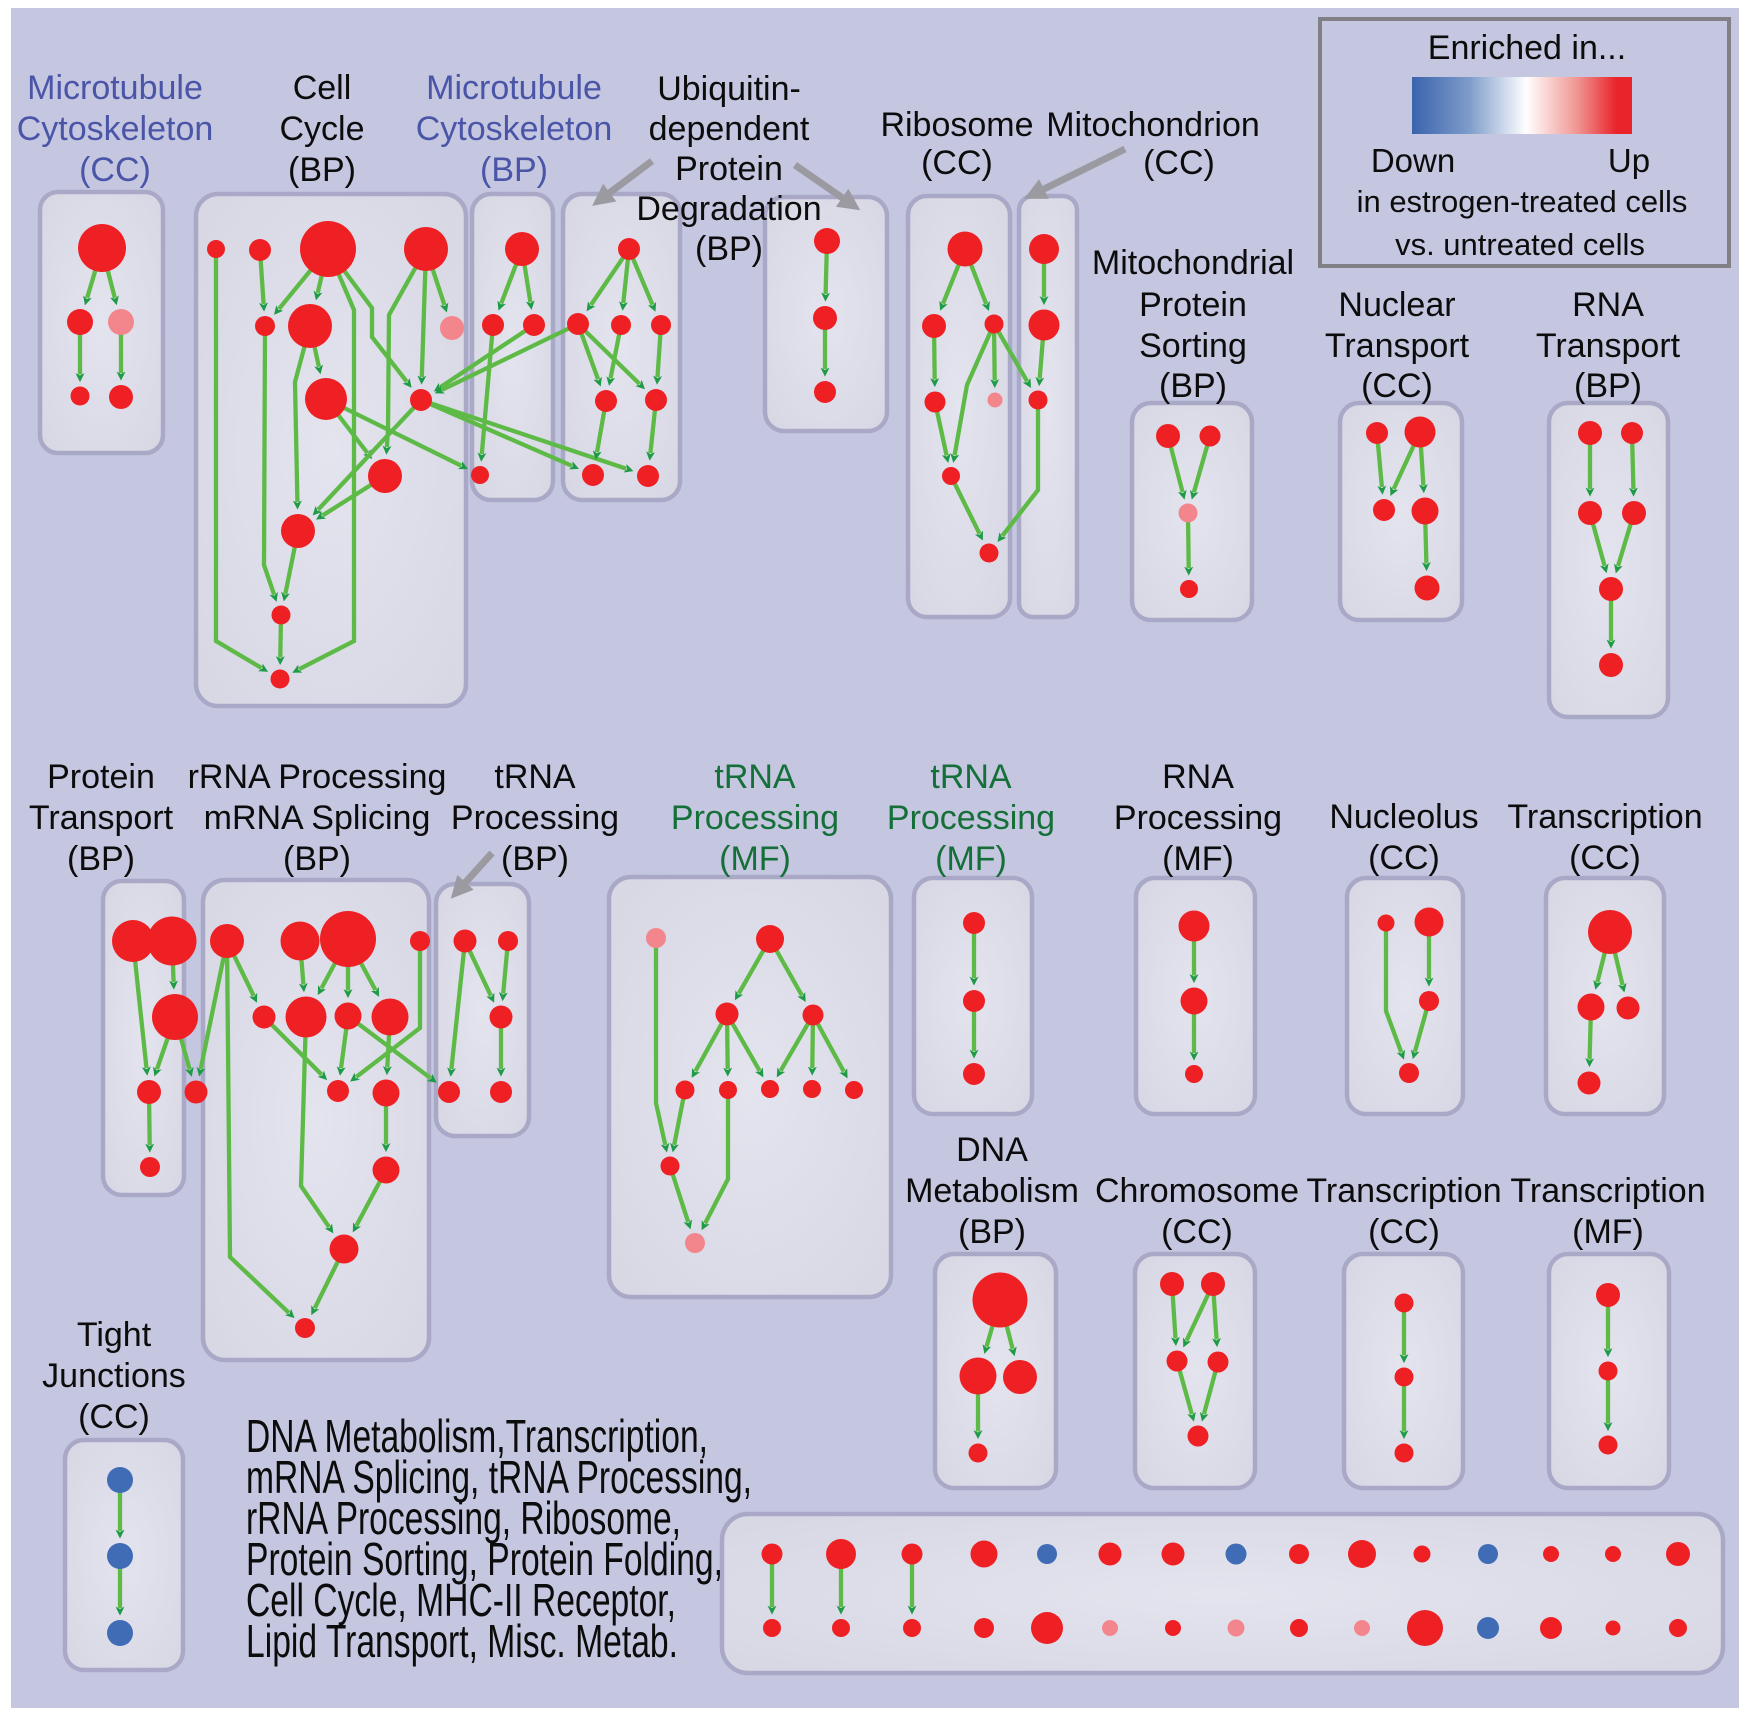 The image size is (1750, 1720). What do you see at coordinates (114, 1335) in the screenshot?
I see `svg-text: Tight` at bounding box center [114, 1335].